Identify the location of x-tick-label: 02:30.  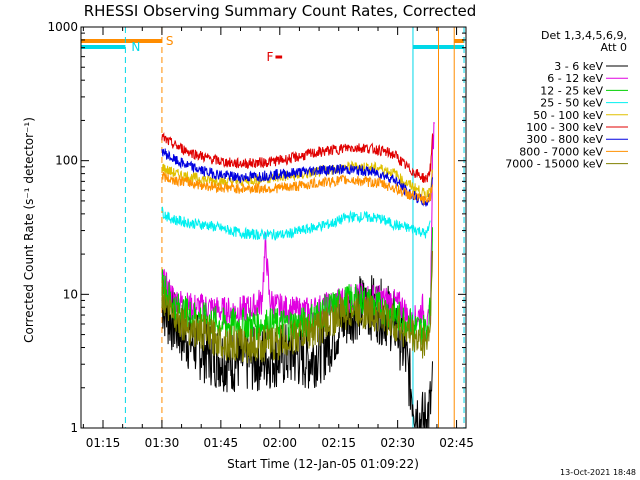
(397, 443).